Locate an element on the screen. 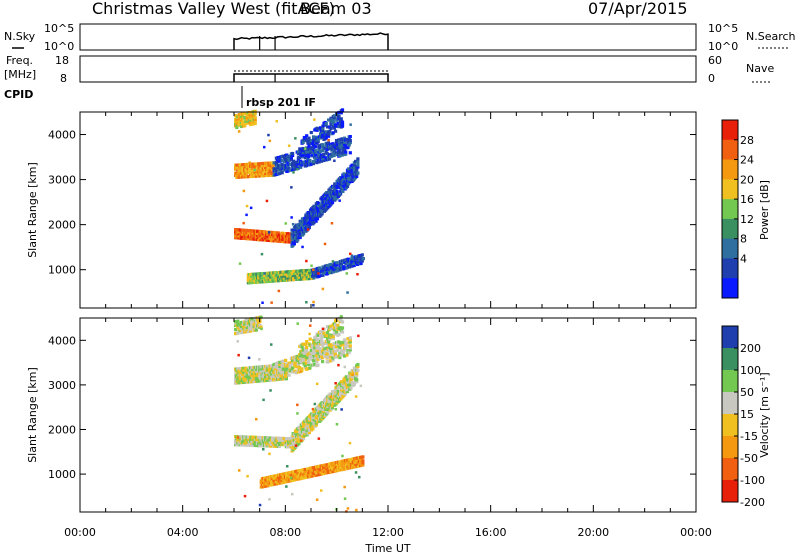 This screenshot has height=554, width=800. beam-label: Beam 03 is located at coordinates (336, 9).